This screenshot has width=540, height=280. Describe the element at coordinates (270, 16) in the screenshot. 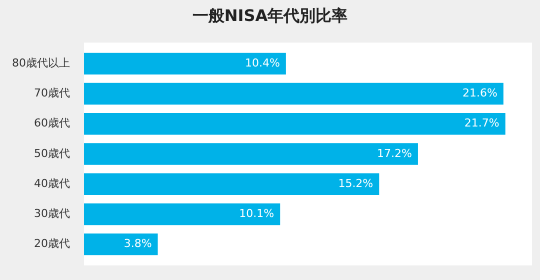

I see `chart-title: 一般NISA年代別比率` at that location.